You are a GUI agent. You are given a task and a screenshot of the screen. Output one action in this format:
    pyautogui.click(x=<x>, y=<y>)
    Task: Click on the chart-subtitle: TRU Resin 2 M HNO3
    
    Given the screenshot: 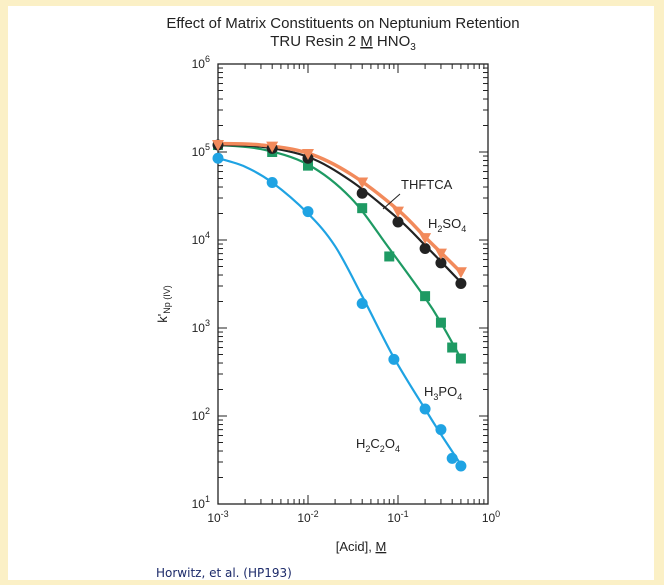 What is the action you would take?
    pyautogui.click(x=343, y=43)
    